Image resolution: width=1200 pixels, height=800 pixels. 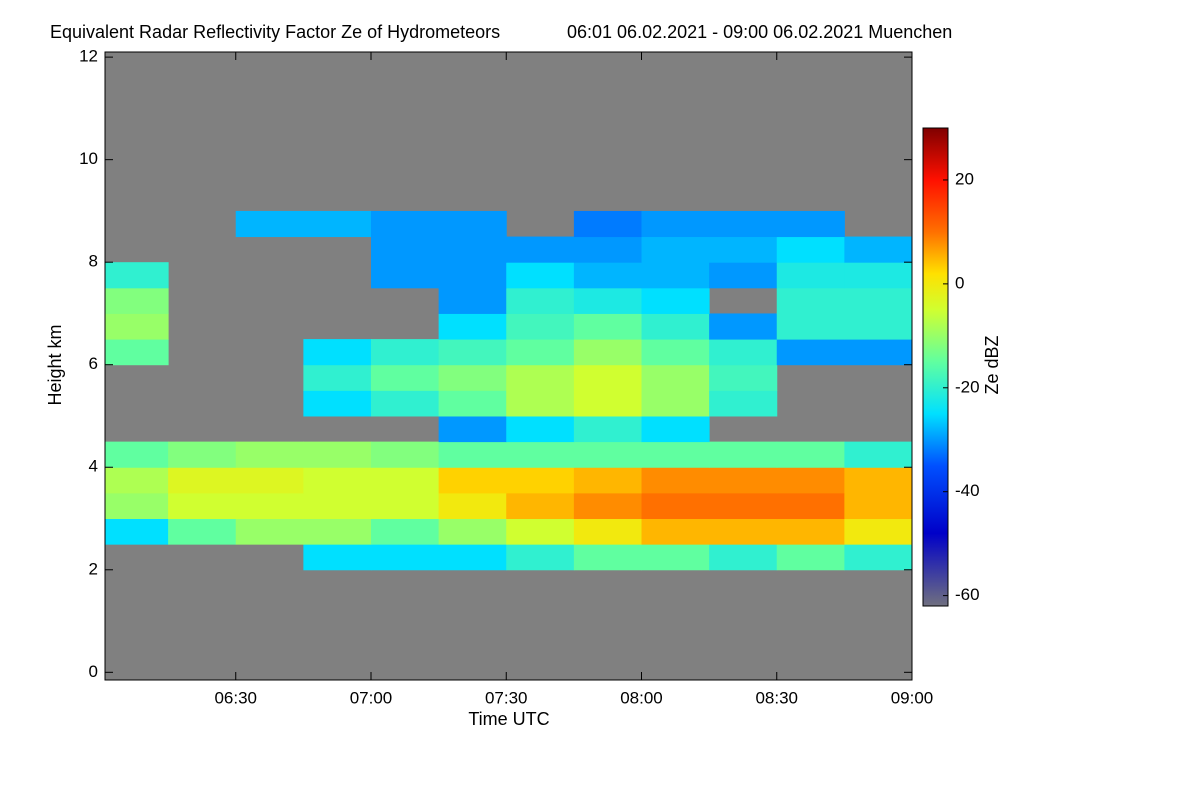 What do you see at coordinates (776, 697) in the screenshot?
I see `x-tick-label: 08:30` at bounding box center [776, 697].